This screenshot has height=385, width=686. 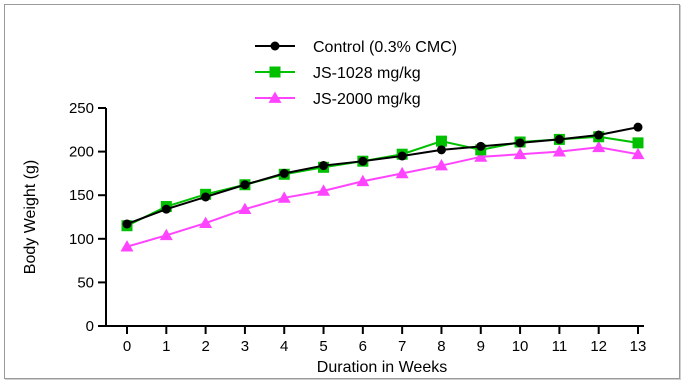 I want to click on legend-item-2: JS-2000 mg/kg, so click(x=338, y=99).